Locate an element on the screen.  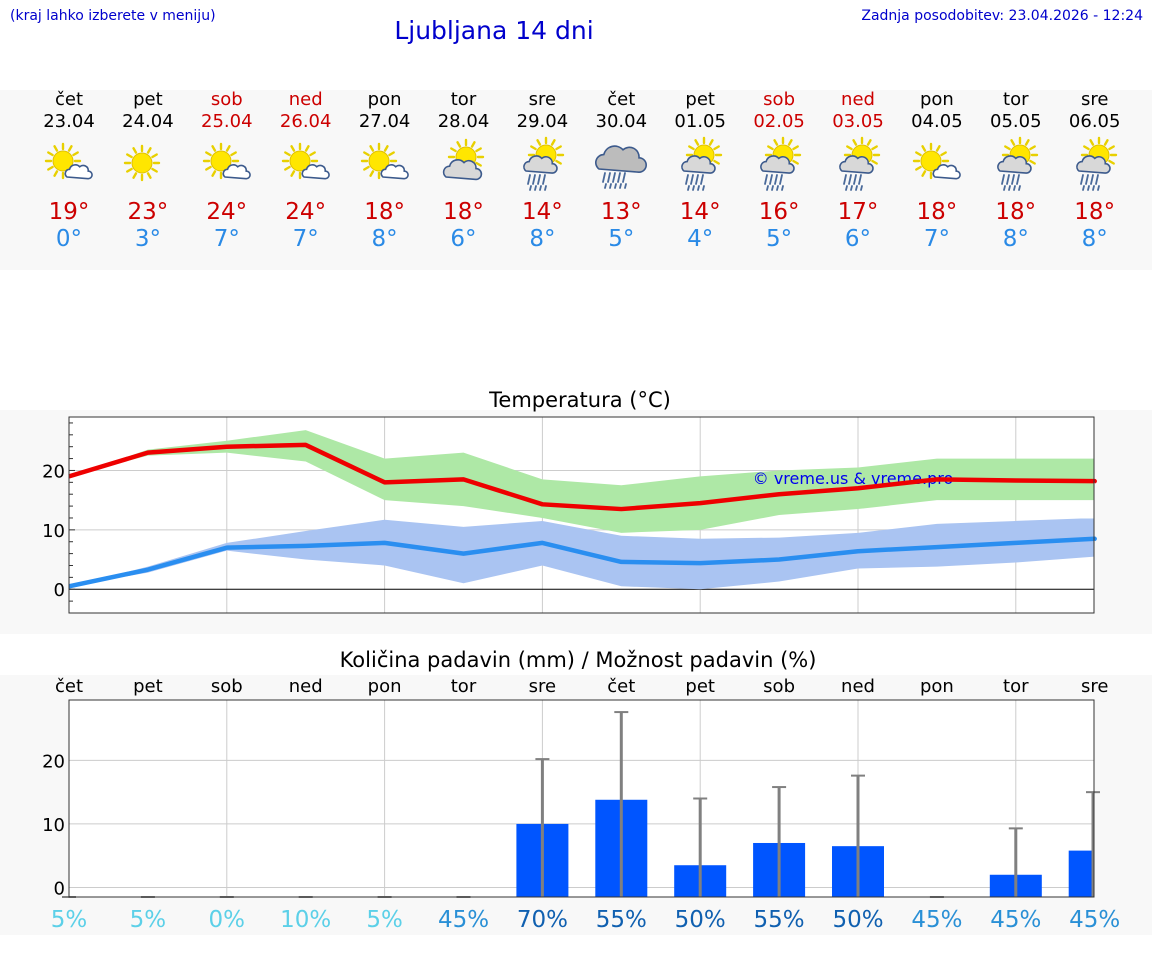
precip-day-label: ned is located at coordinates (306, 686).